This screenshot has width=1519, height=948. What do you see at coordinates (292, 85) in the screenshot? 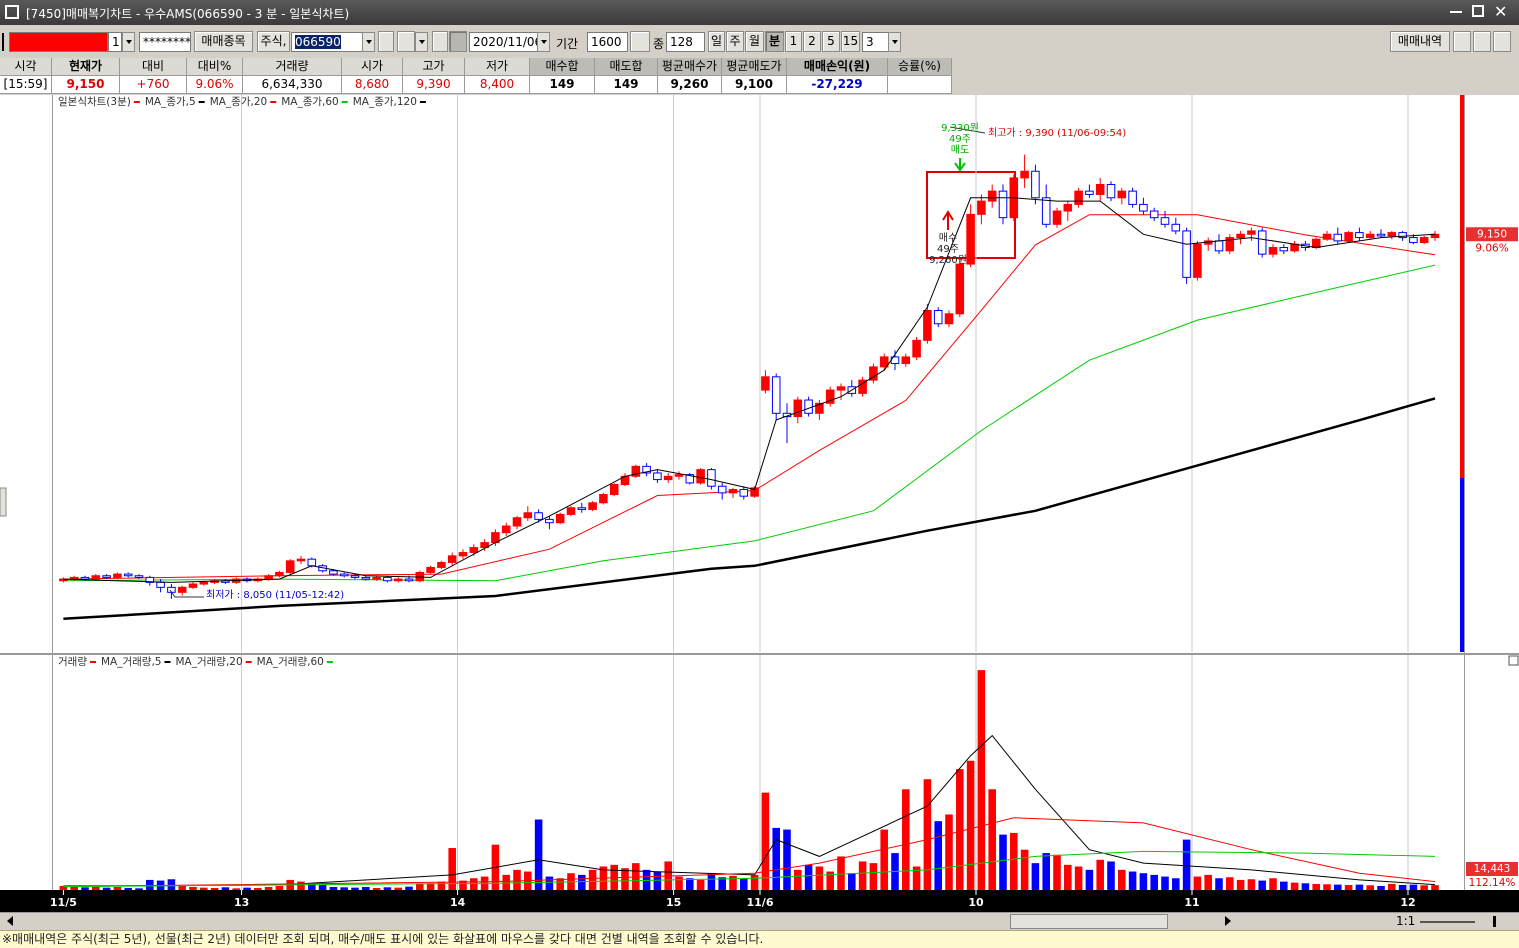
I see `summary-value: 6,634,330` at bounding box center [292, 85].